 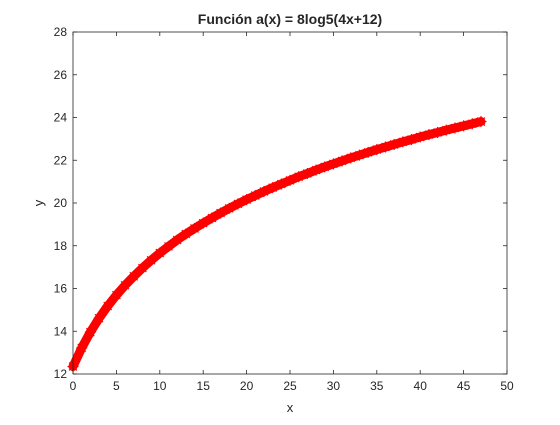 I want to click on x-tick-label: 40, so click(x=421, y=386).